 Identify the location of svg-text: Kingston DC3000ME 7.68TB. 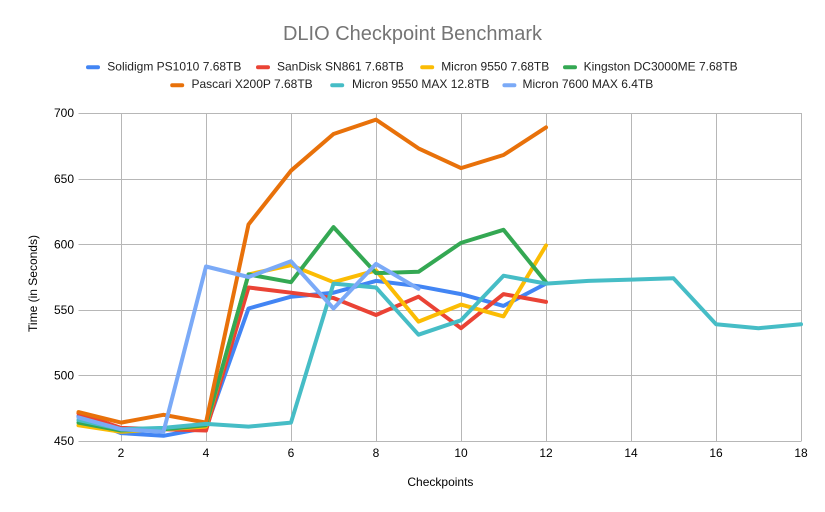
(661, 66).